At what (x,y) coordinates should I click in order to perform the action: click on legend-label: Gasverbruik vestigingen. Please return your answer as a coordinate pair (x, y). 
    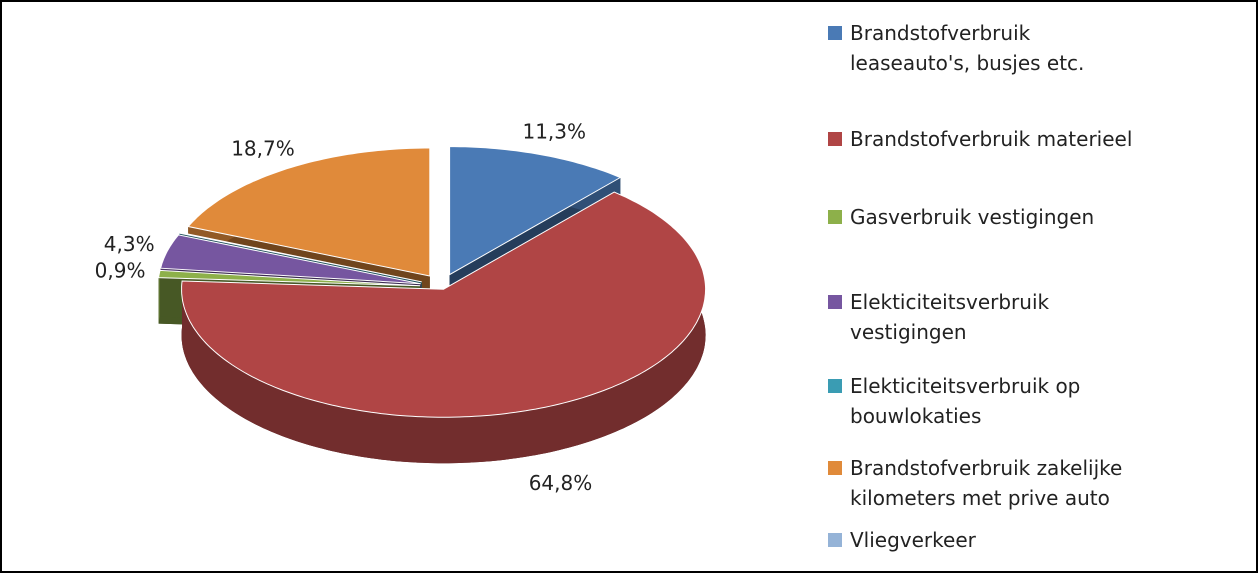
    Looking at the image, I should click on (972, 217).